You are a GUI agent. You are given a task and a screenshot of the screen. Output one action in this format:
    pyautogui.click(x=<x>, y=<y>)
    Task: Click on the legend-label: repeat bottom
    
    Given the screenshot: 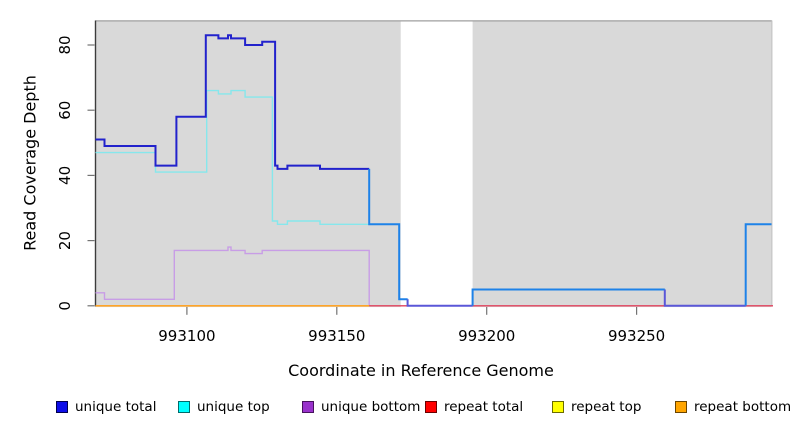 What is the action you would take?
    pyautogui.click(x=743, y=407)
    